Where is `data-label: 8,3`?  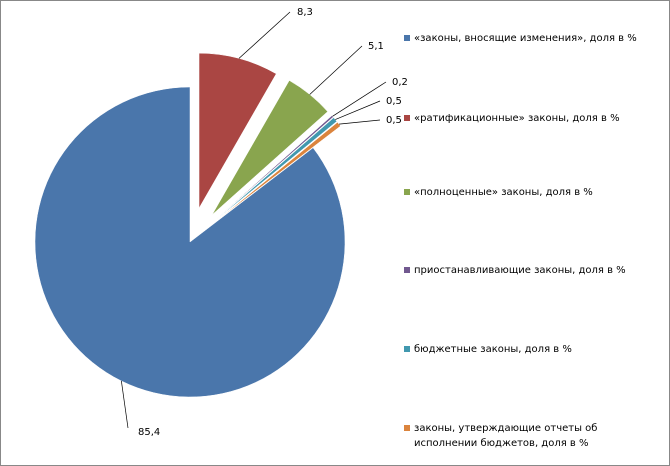 data-label: 8,3 is located at coordinates (305, 12).